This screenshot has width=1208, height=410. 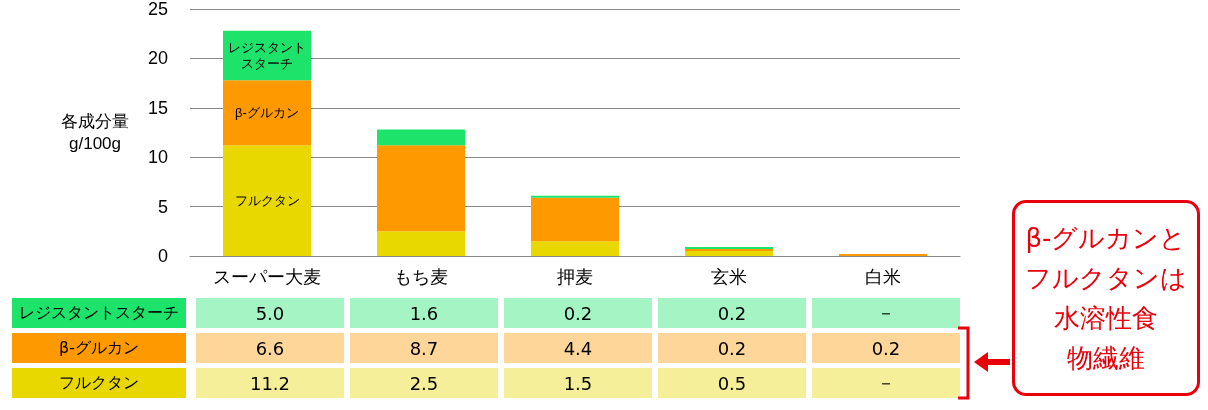 I want to click on annotation: フルクタン, so click(x=267, y=201).